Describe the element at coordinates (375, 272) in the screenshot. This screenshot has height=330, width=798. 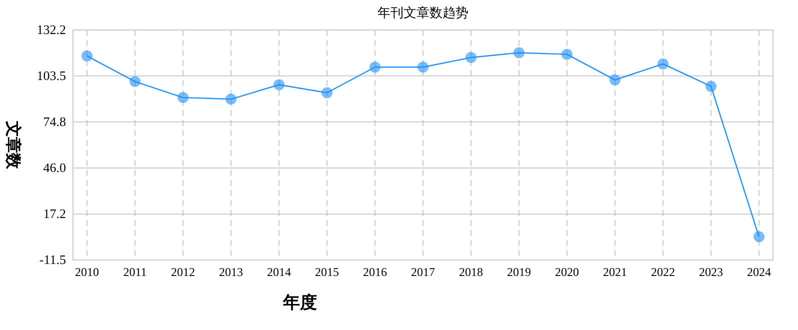
I see `x-tick-label: 2016` at that location.